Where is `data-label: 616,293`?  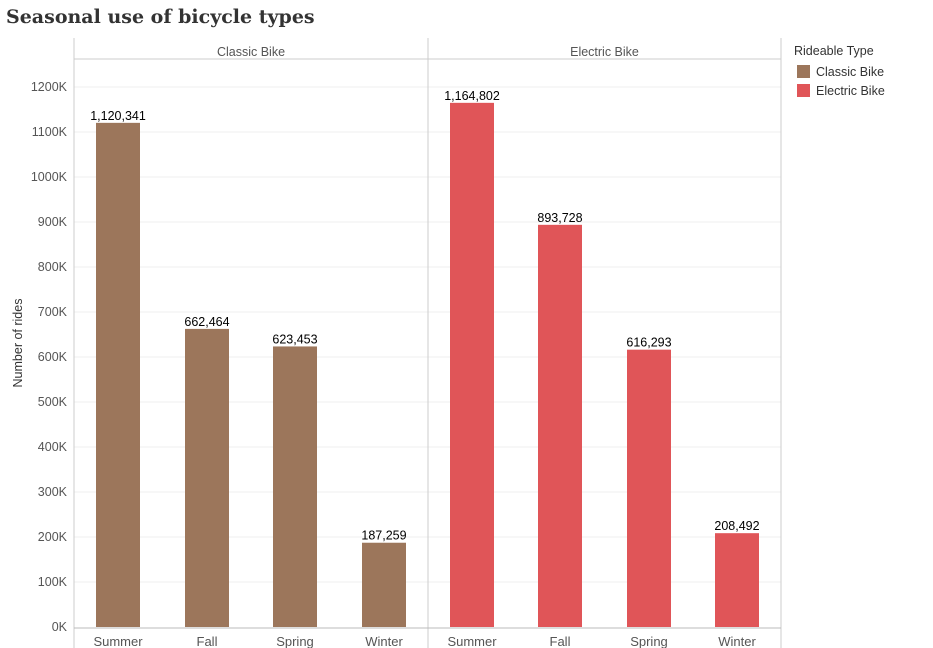
data-label: 616,293 is located at coordinates (648, 343).